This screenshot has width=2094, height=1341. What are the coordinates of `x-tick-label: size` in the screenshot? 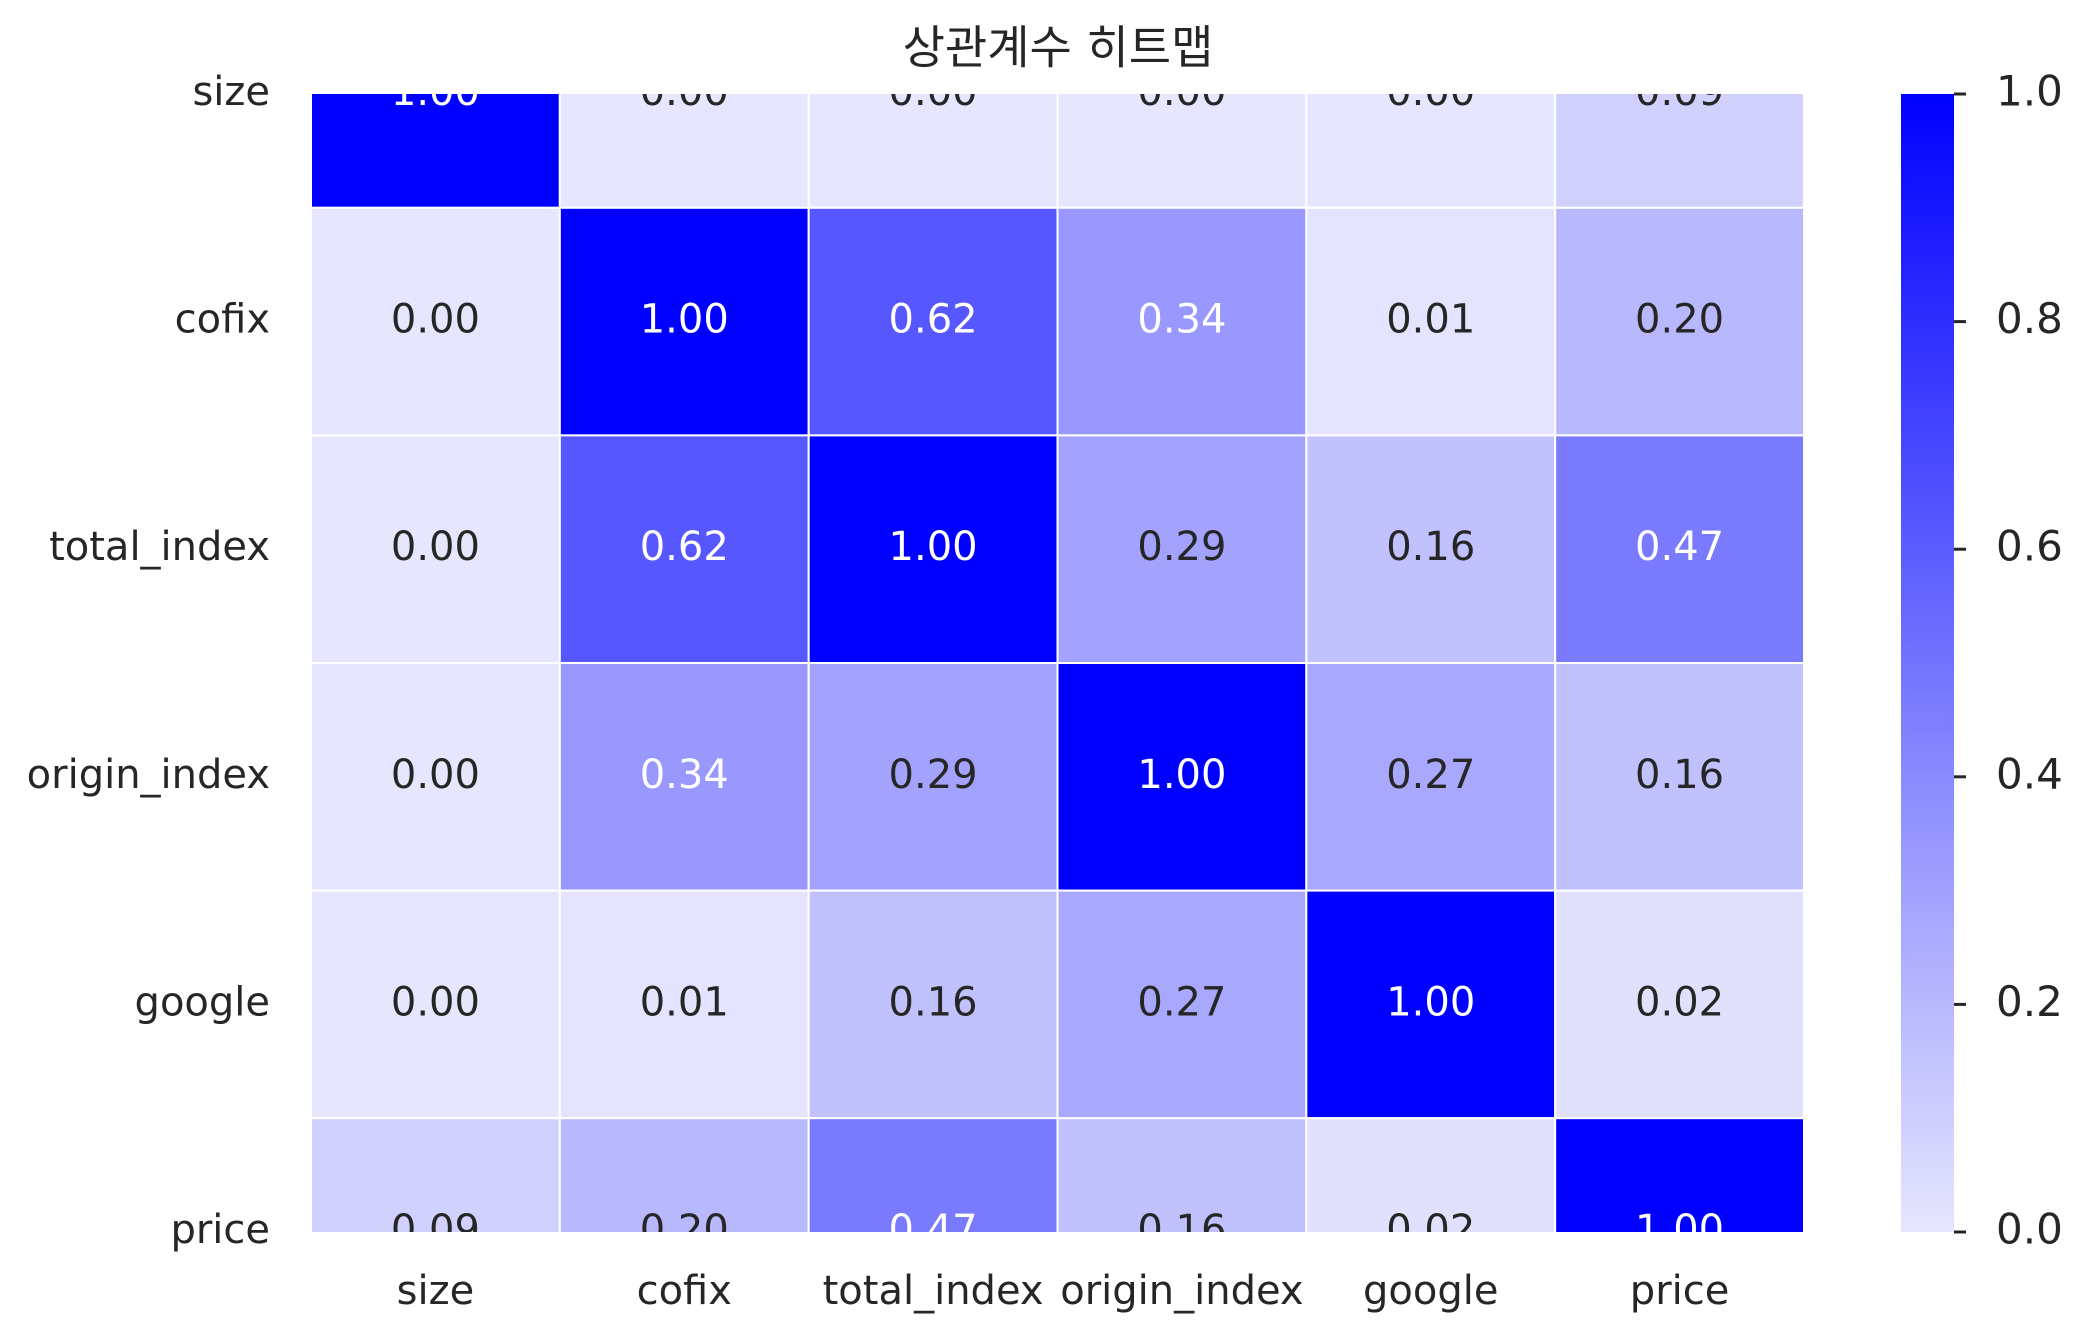 It's located at (436, 1291).